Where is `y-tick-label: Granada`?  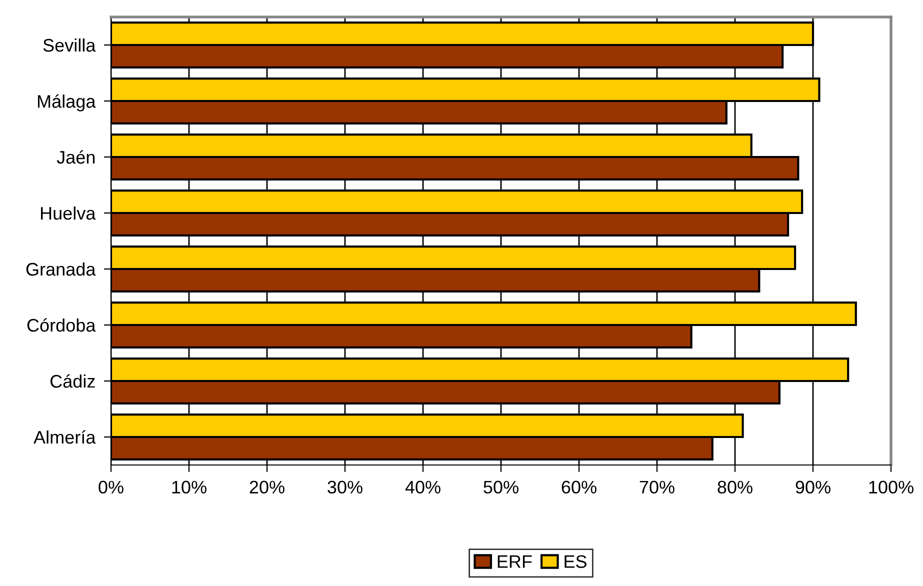 y-tick-label: Granada is located at coordinates (61, 269).